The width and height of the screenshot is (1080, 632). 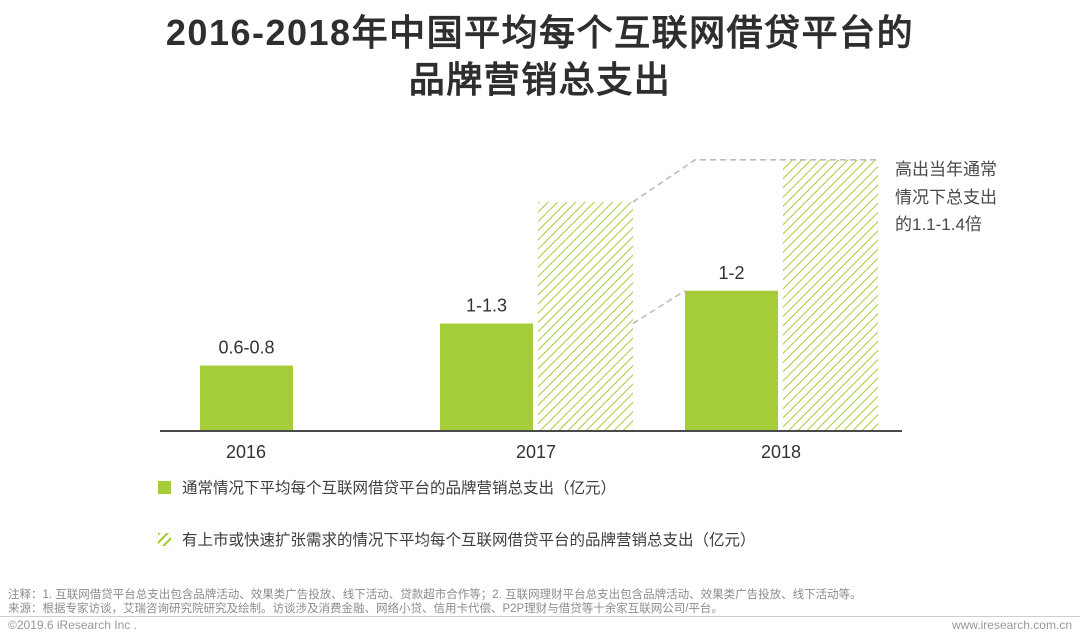 I want to click on legend-item-expansion: 有上市或快速扩张需求的情况下平均每个互联网借贷平台的品牌营销总支出（亿元）, so click(x=457, y=539).